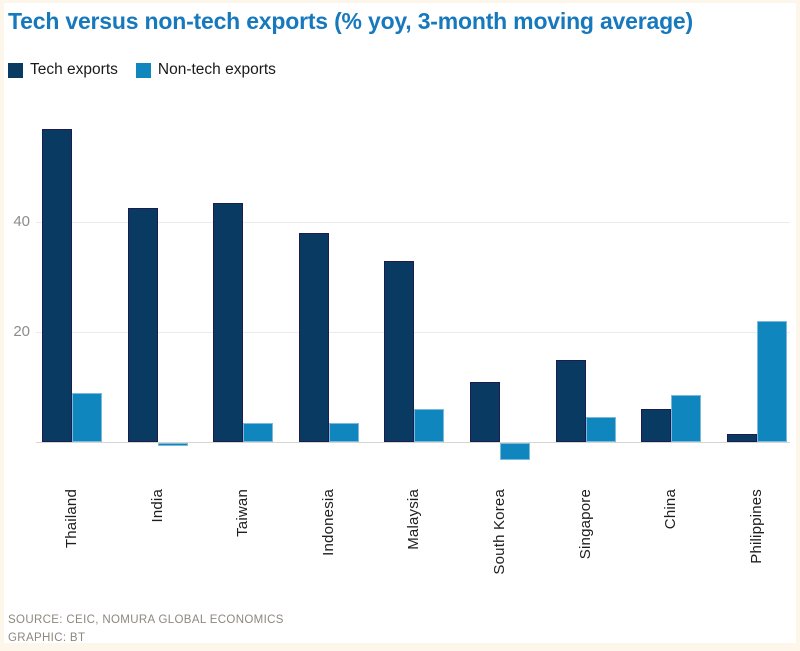 The image size is (800, 651). I want to click on x-axis-label-taiwan: Taiwan, so click(243, 513).